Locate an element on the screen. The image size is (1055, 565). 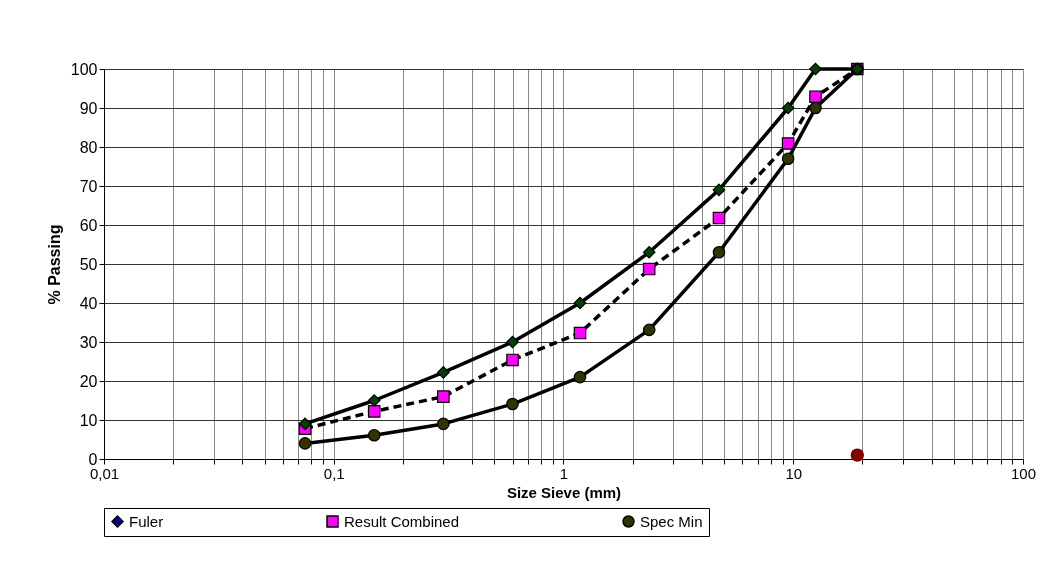
y-tick-label: 40 is located at coordinates (88, 303).